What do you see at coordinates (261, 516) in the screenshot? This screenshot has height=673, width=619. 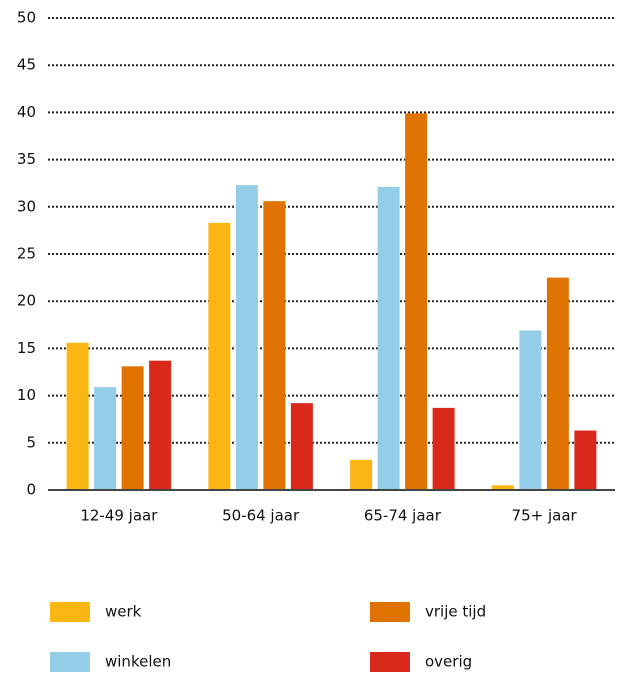 I see `x-tick-label: 50-64 jaar` at bounding box center [261, 516].